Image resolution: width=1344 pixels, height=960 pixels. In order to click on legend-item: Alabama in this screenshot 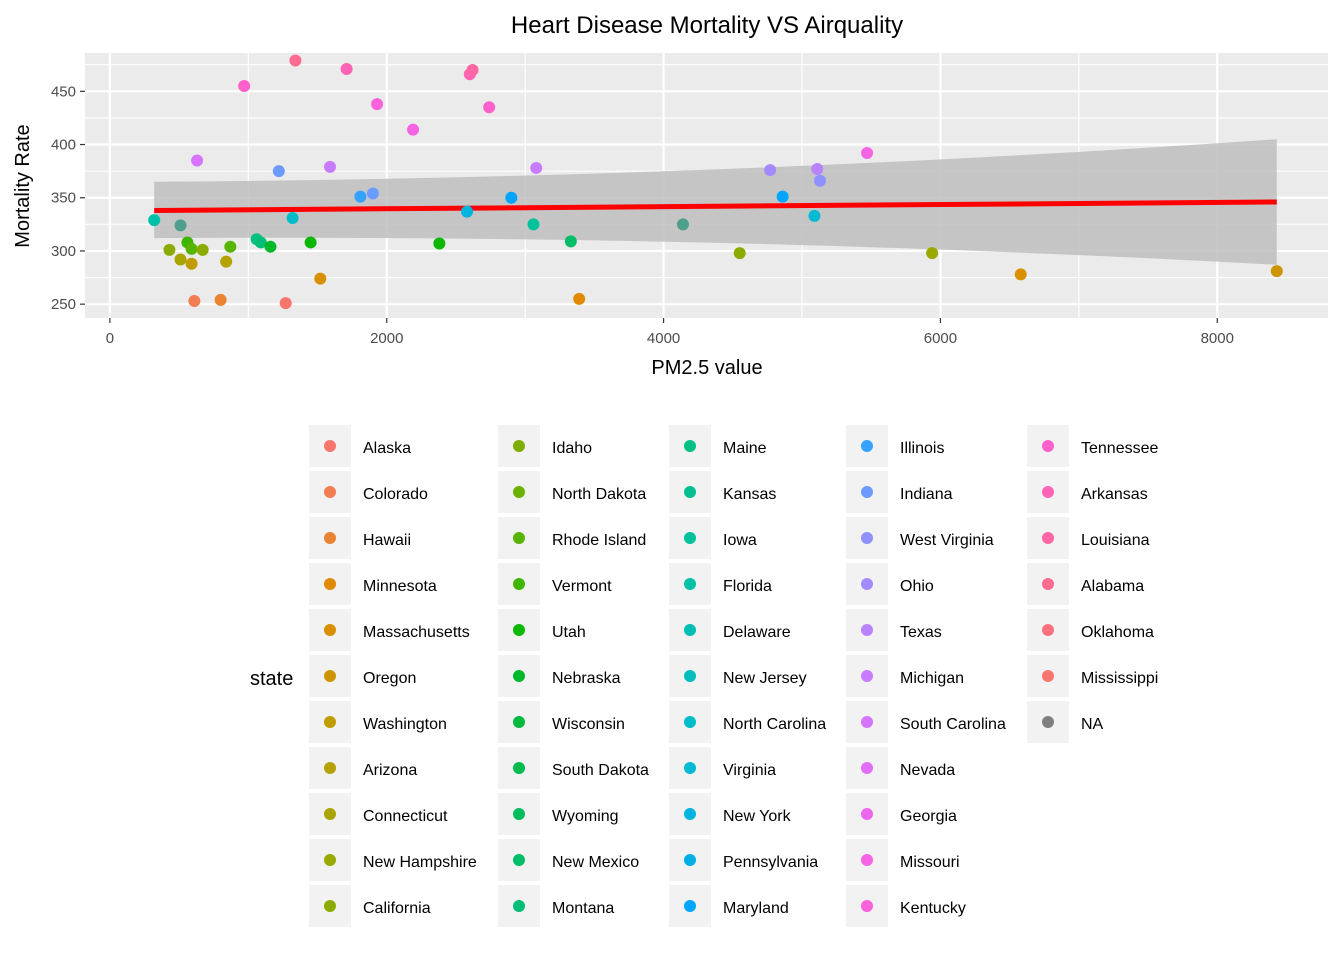, I will do `click(1085, 584)`.